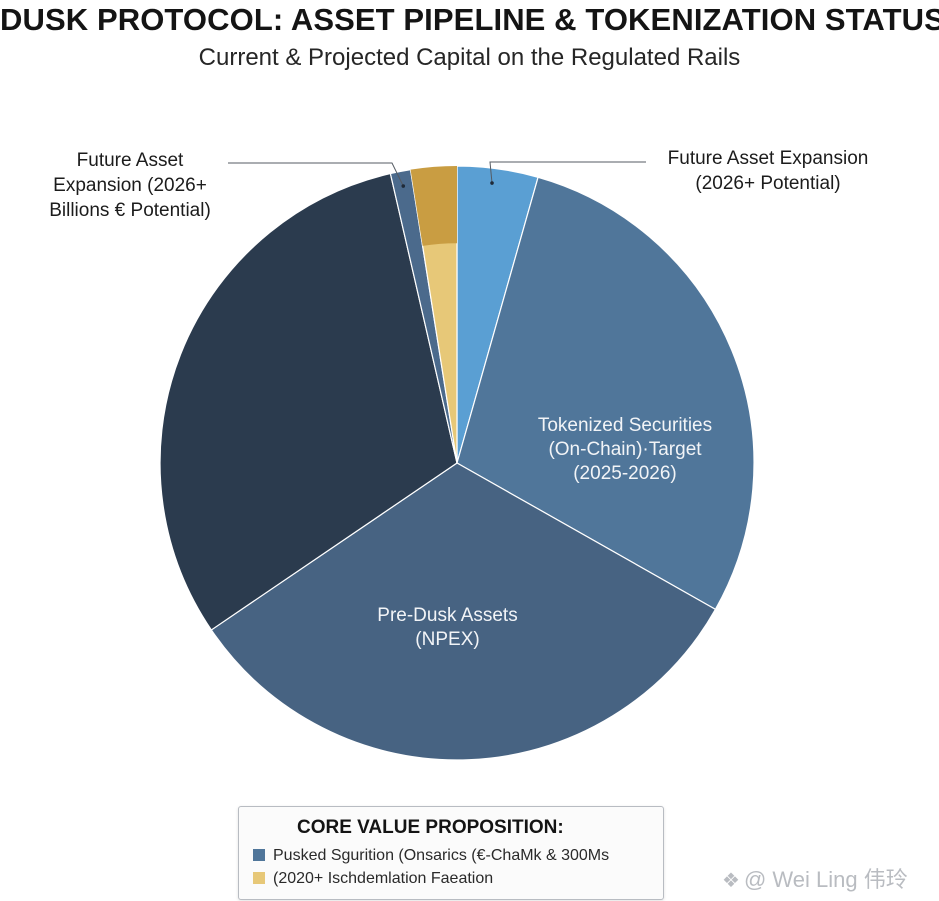 This screenshot has height=901, width=939. I want to click on legend-title: CORE VALUE PROPOSITION:, so click(430, 827).